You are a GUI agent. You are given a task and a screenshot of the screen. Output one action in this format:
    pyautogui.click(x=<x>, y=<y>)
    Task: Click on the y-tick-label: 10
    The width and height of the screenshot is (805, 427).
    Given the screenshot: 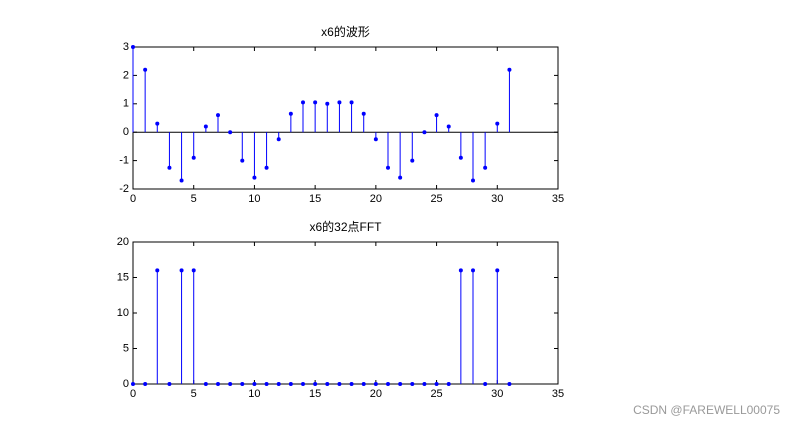 What is the action you would take?
    pyautogui.click(x=123, y=313)
    